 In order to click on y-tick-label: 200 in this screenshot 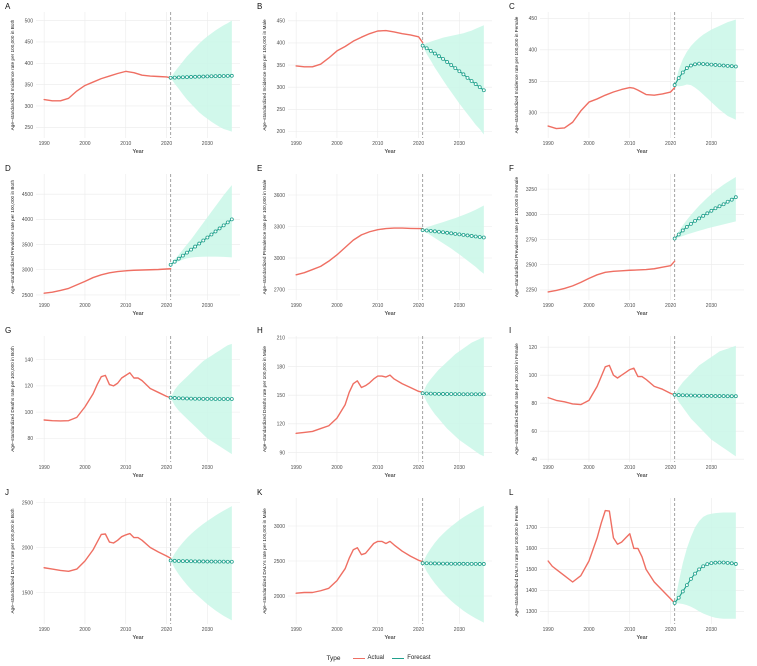, I will do `click(281, 132)`.